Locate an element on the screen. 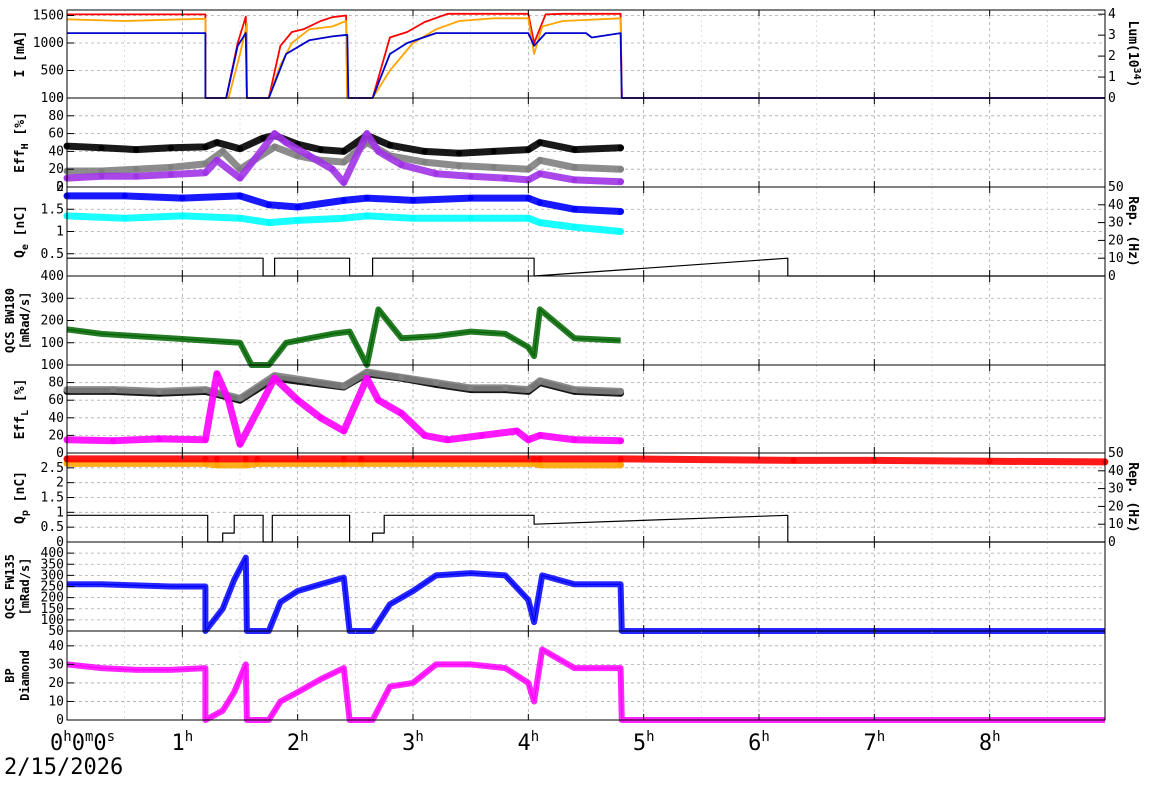 Image resolution: width=1172 pixels, height=786 pixels. y-right-tick-label: 0 is located at coordinates (1112, 98).